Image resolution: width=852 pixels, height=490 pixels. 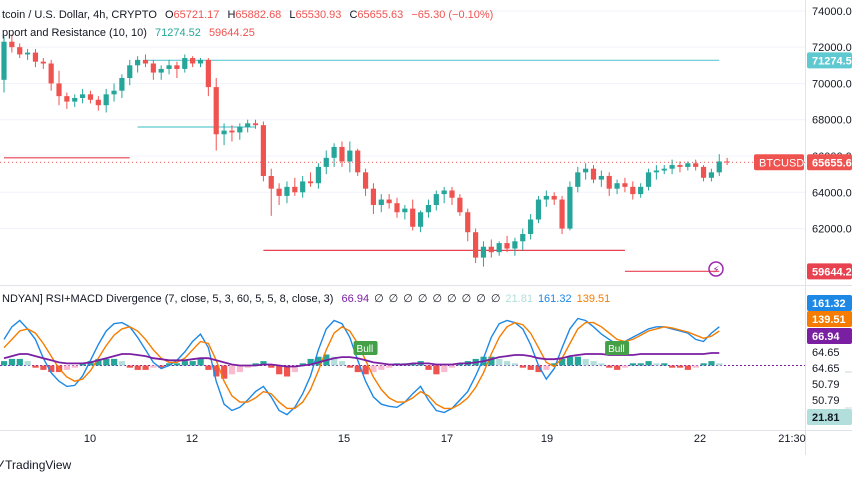 What do you see at coordinates (832, 193) in the screenshot?
I see `price-tick-label: 64000.00` at bounding box center [832, 193].